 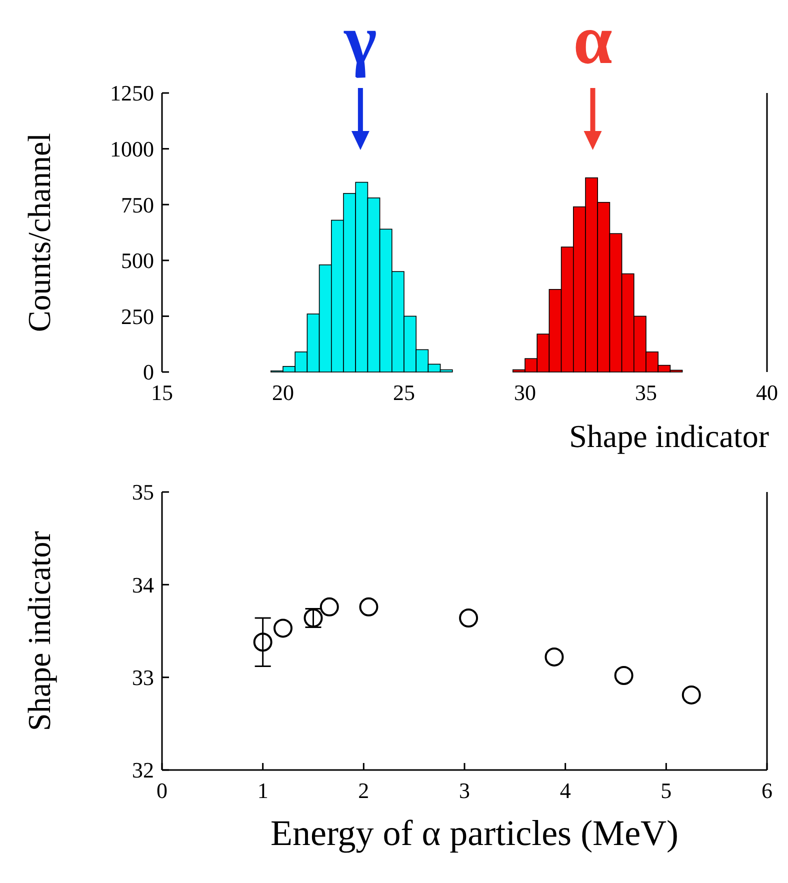 I want to click on y-axis-title: Counts/channel, so click(x=39, y=232).